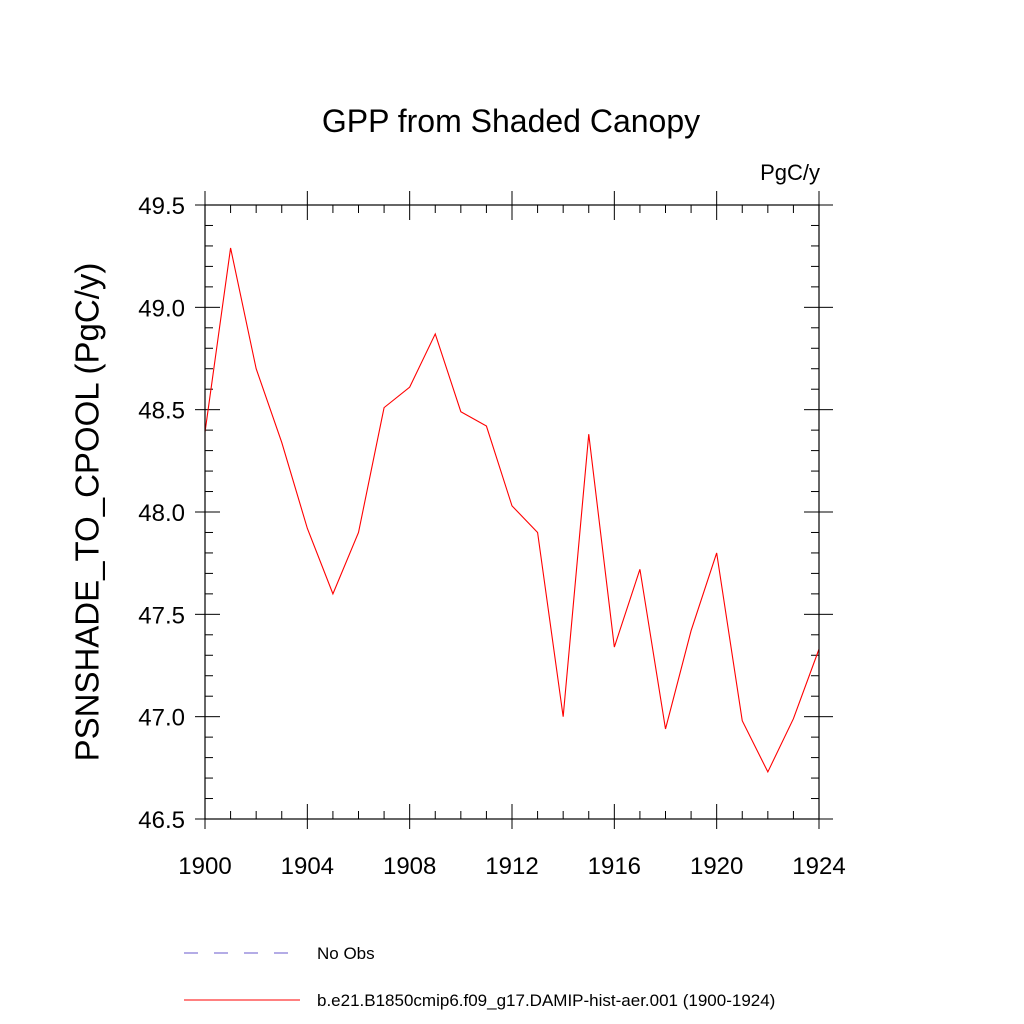 This screenshot has height=1024, width=1024. I want to click on x-tick-label: 1924, so click(818, 866).